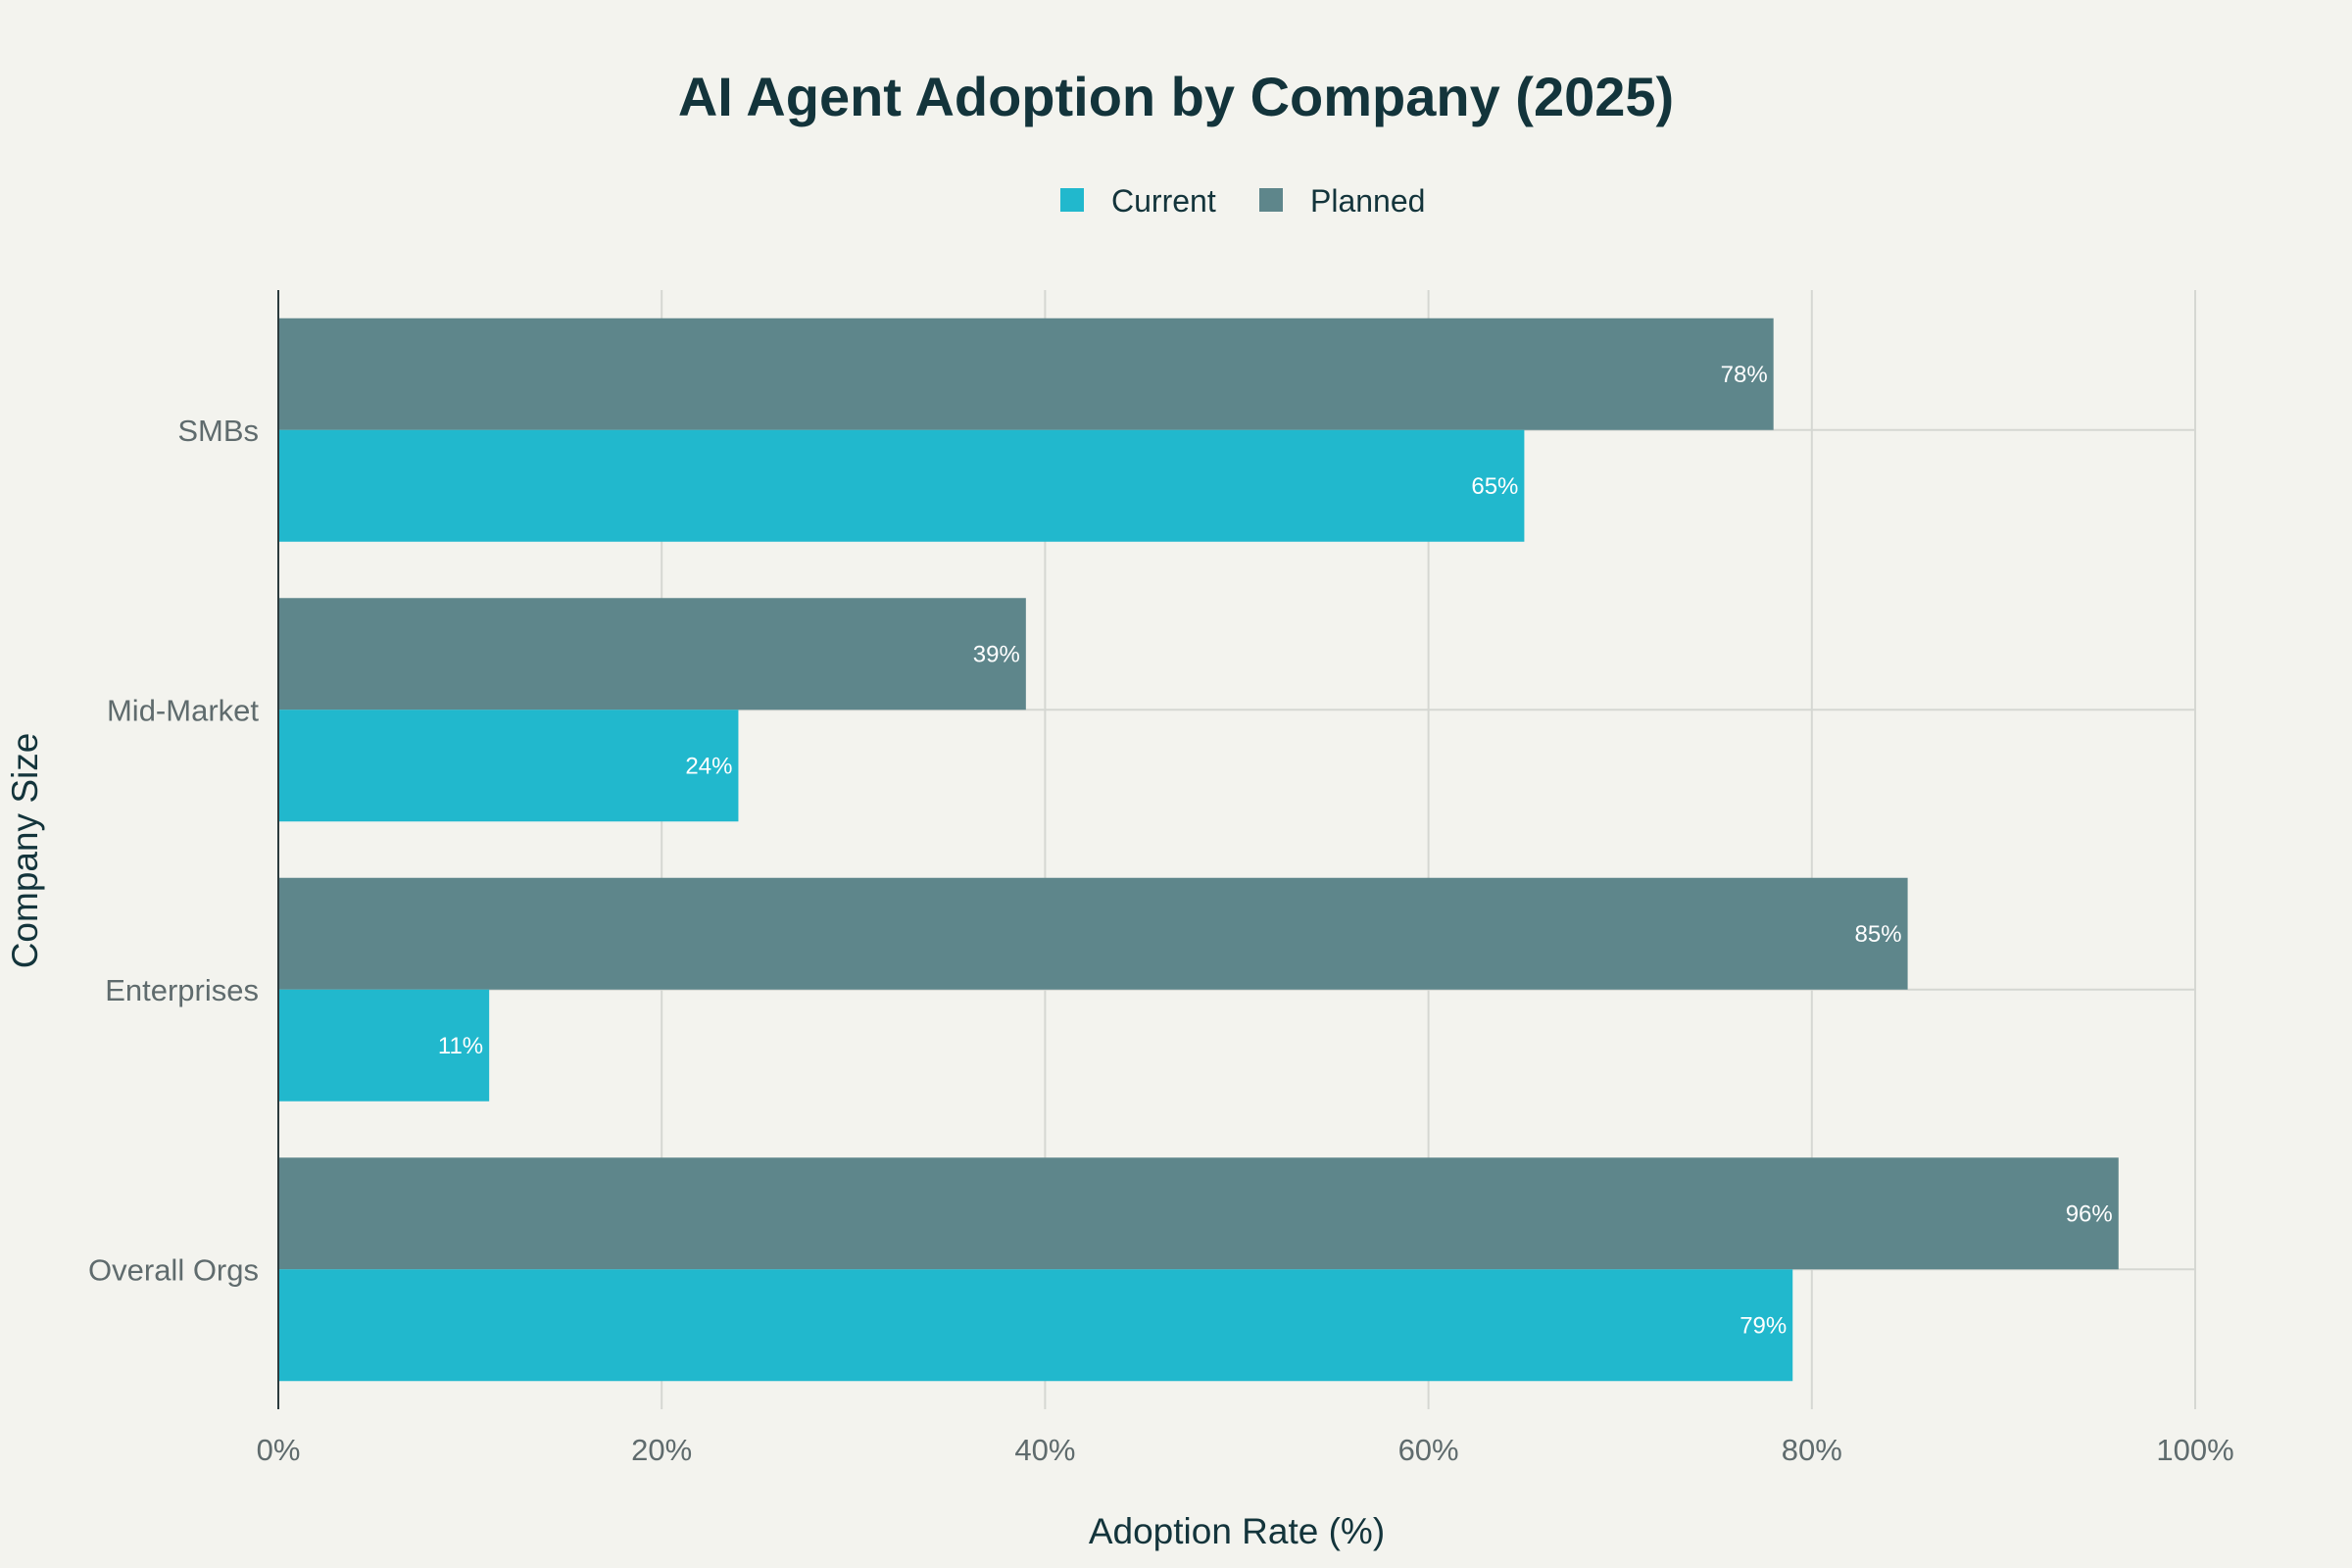  I want to click on x-tick-label: 80%, so click(1812, 1450).